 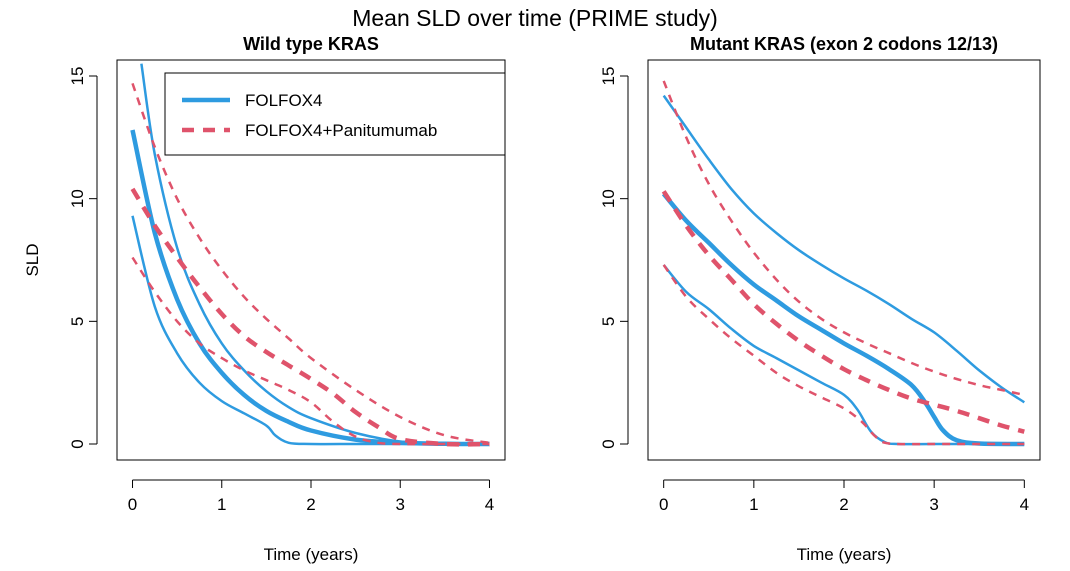 What do you see at coordinates (341, 130) in the screenshot?
I see `legend-label: FOLFOX4+Panitumumab` at bounding box center [341, 130].